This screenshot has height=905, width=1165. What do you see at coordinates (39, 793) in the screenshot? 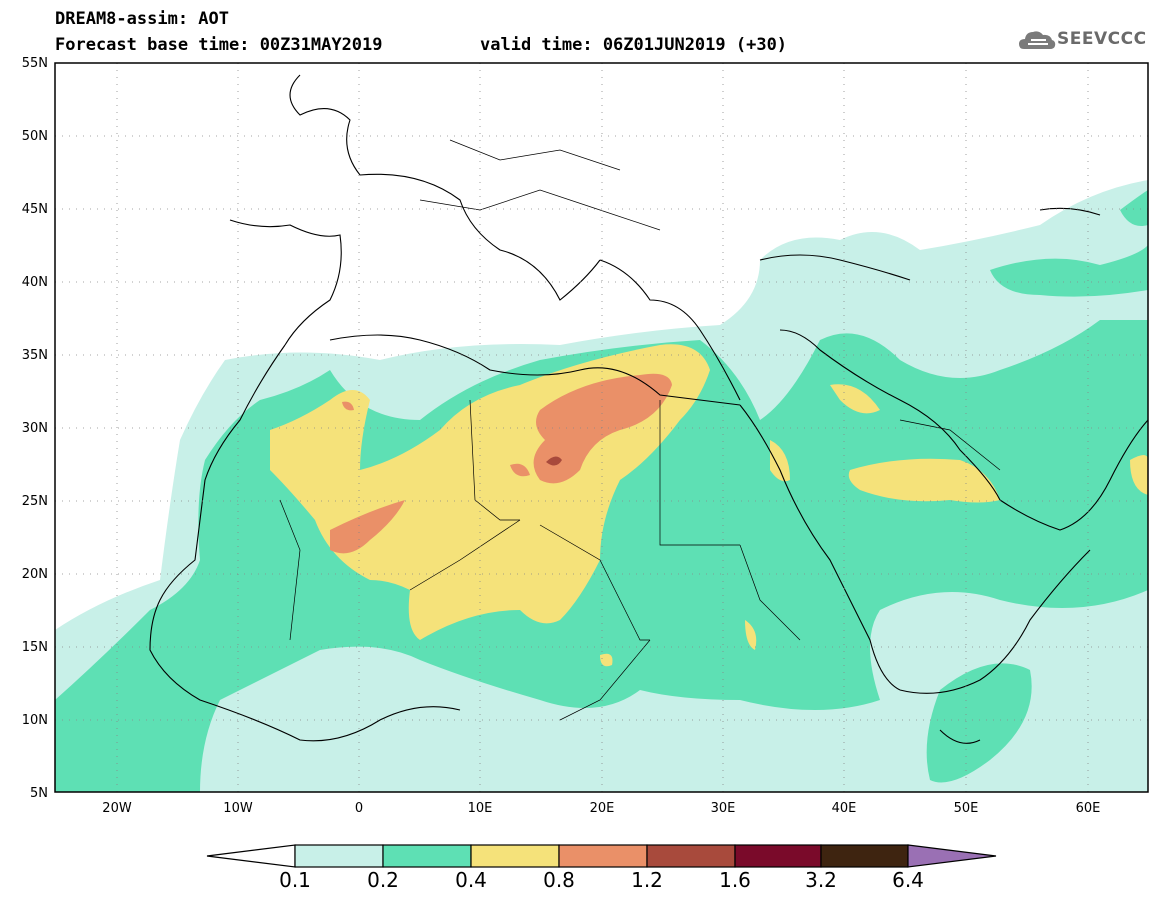
I see `lat-label: 5N` at bounding box center [39, 793].